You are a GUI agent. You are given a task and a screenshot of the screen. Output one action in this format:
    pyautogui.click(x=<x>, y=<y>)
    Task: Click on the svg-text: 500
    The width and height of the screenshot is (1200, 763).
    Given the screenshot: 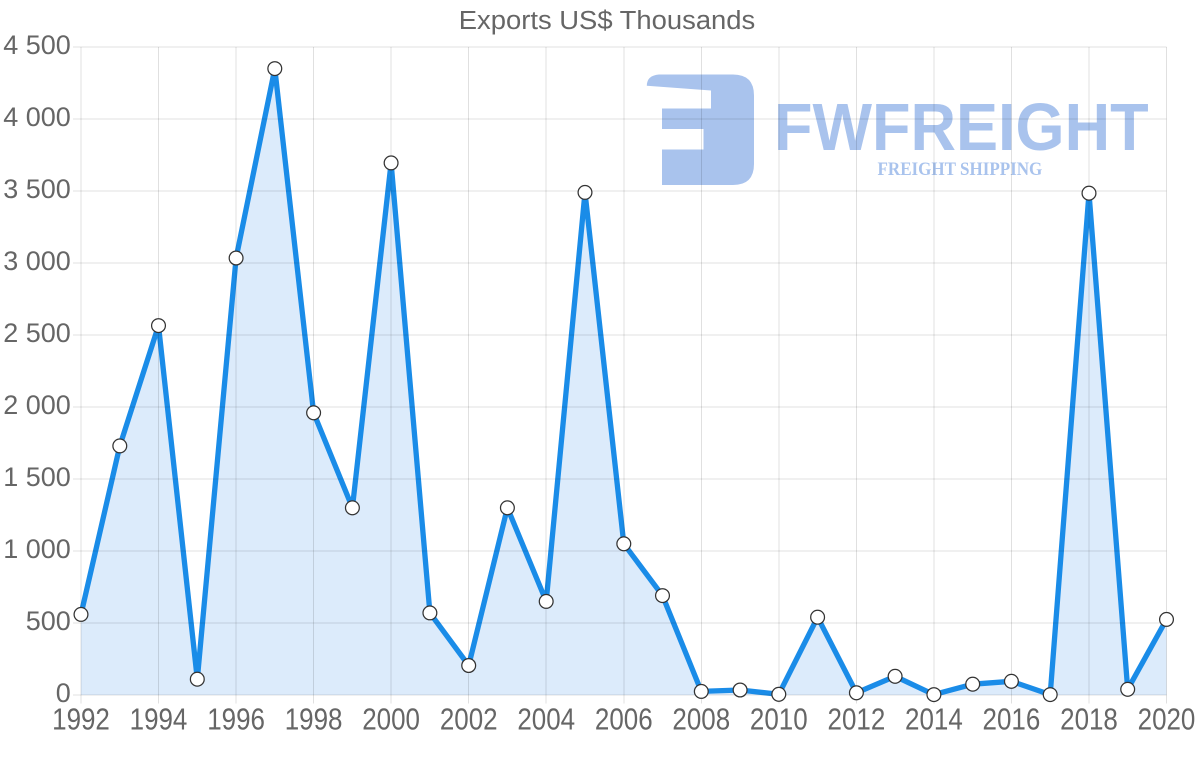 What is the action you would take?
    pyautogui.click(x=48, y=621)
    